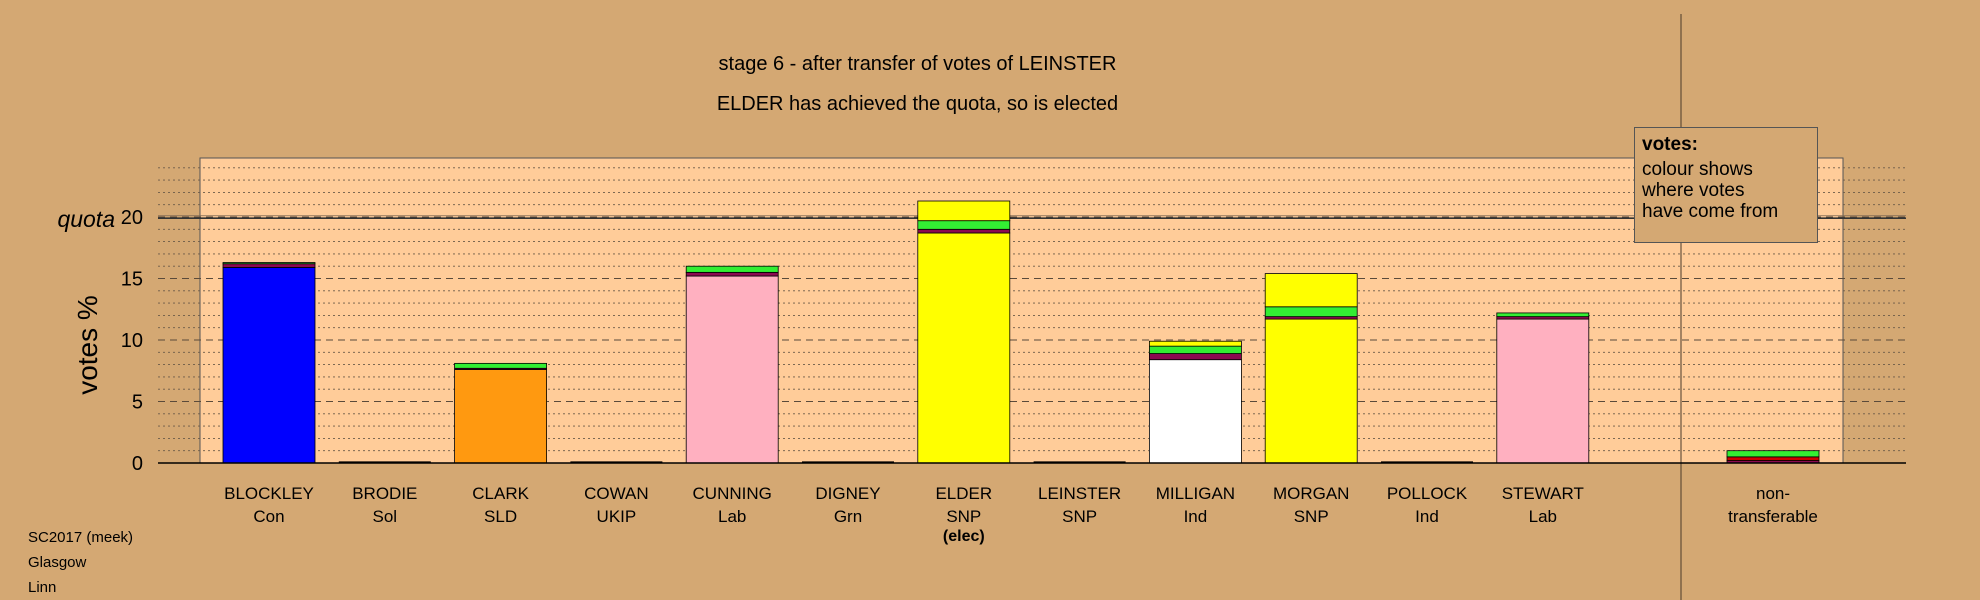 This screenshot has height=600, width=1980. What do you see at coordinates (1427, 493) in the screenshot?
I see `x-label-name: POLLOCK` at bounding box center [1427, 493].